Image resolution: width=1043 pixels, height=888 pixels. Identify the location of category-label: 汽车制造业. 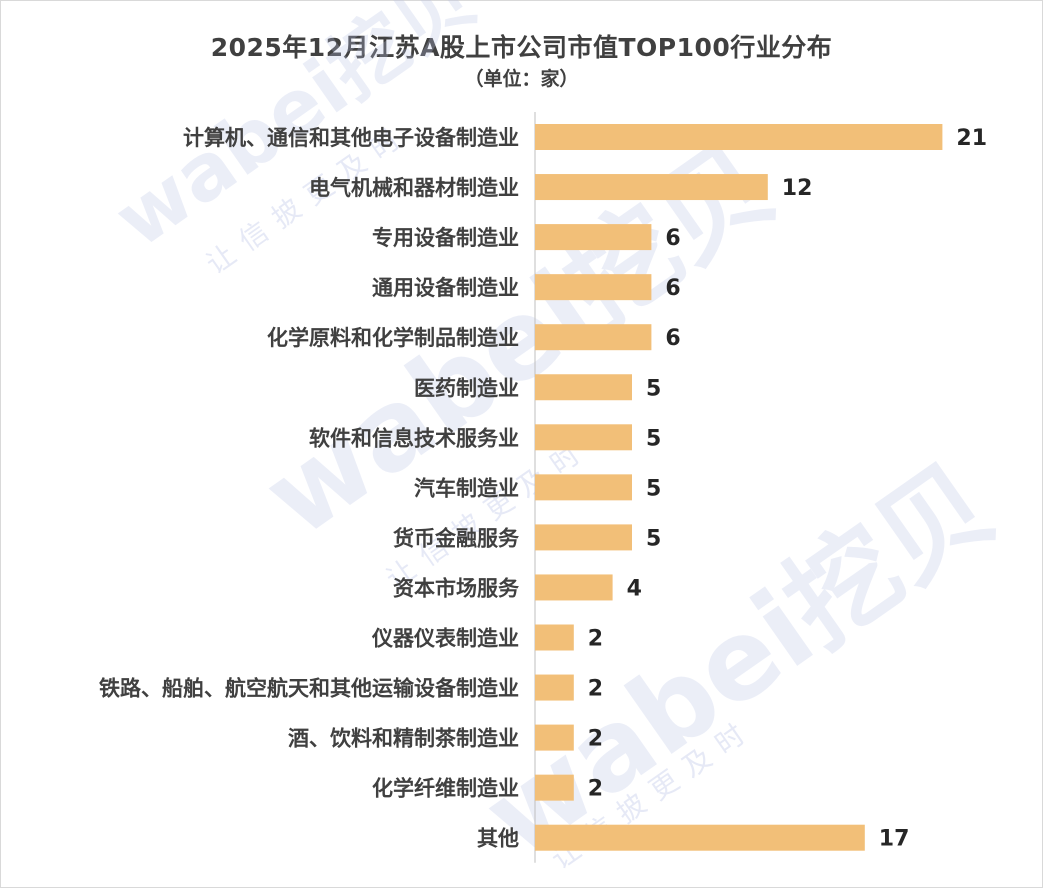
(466, 488).